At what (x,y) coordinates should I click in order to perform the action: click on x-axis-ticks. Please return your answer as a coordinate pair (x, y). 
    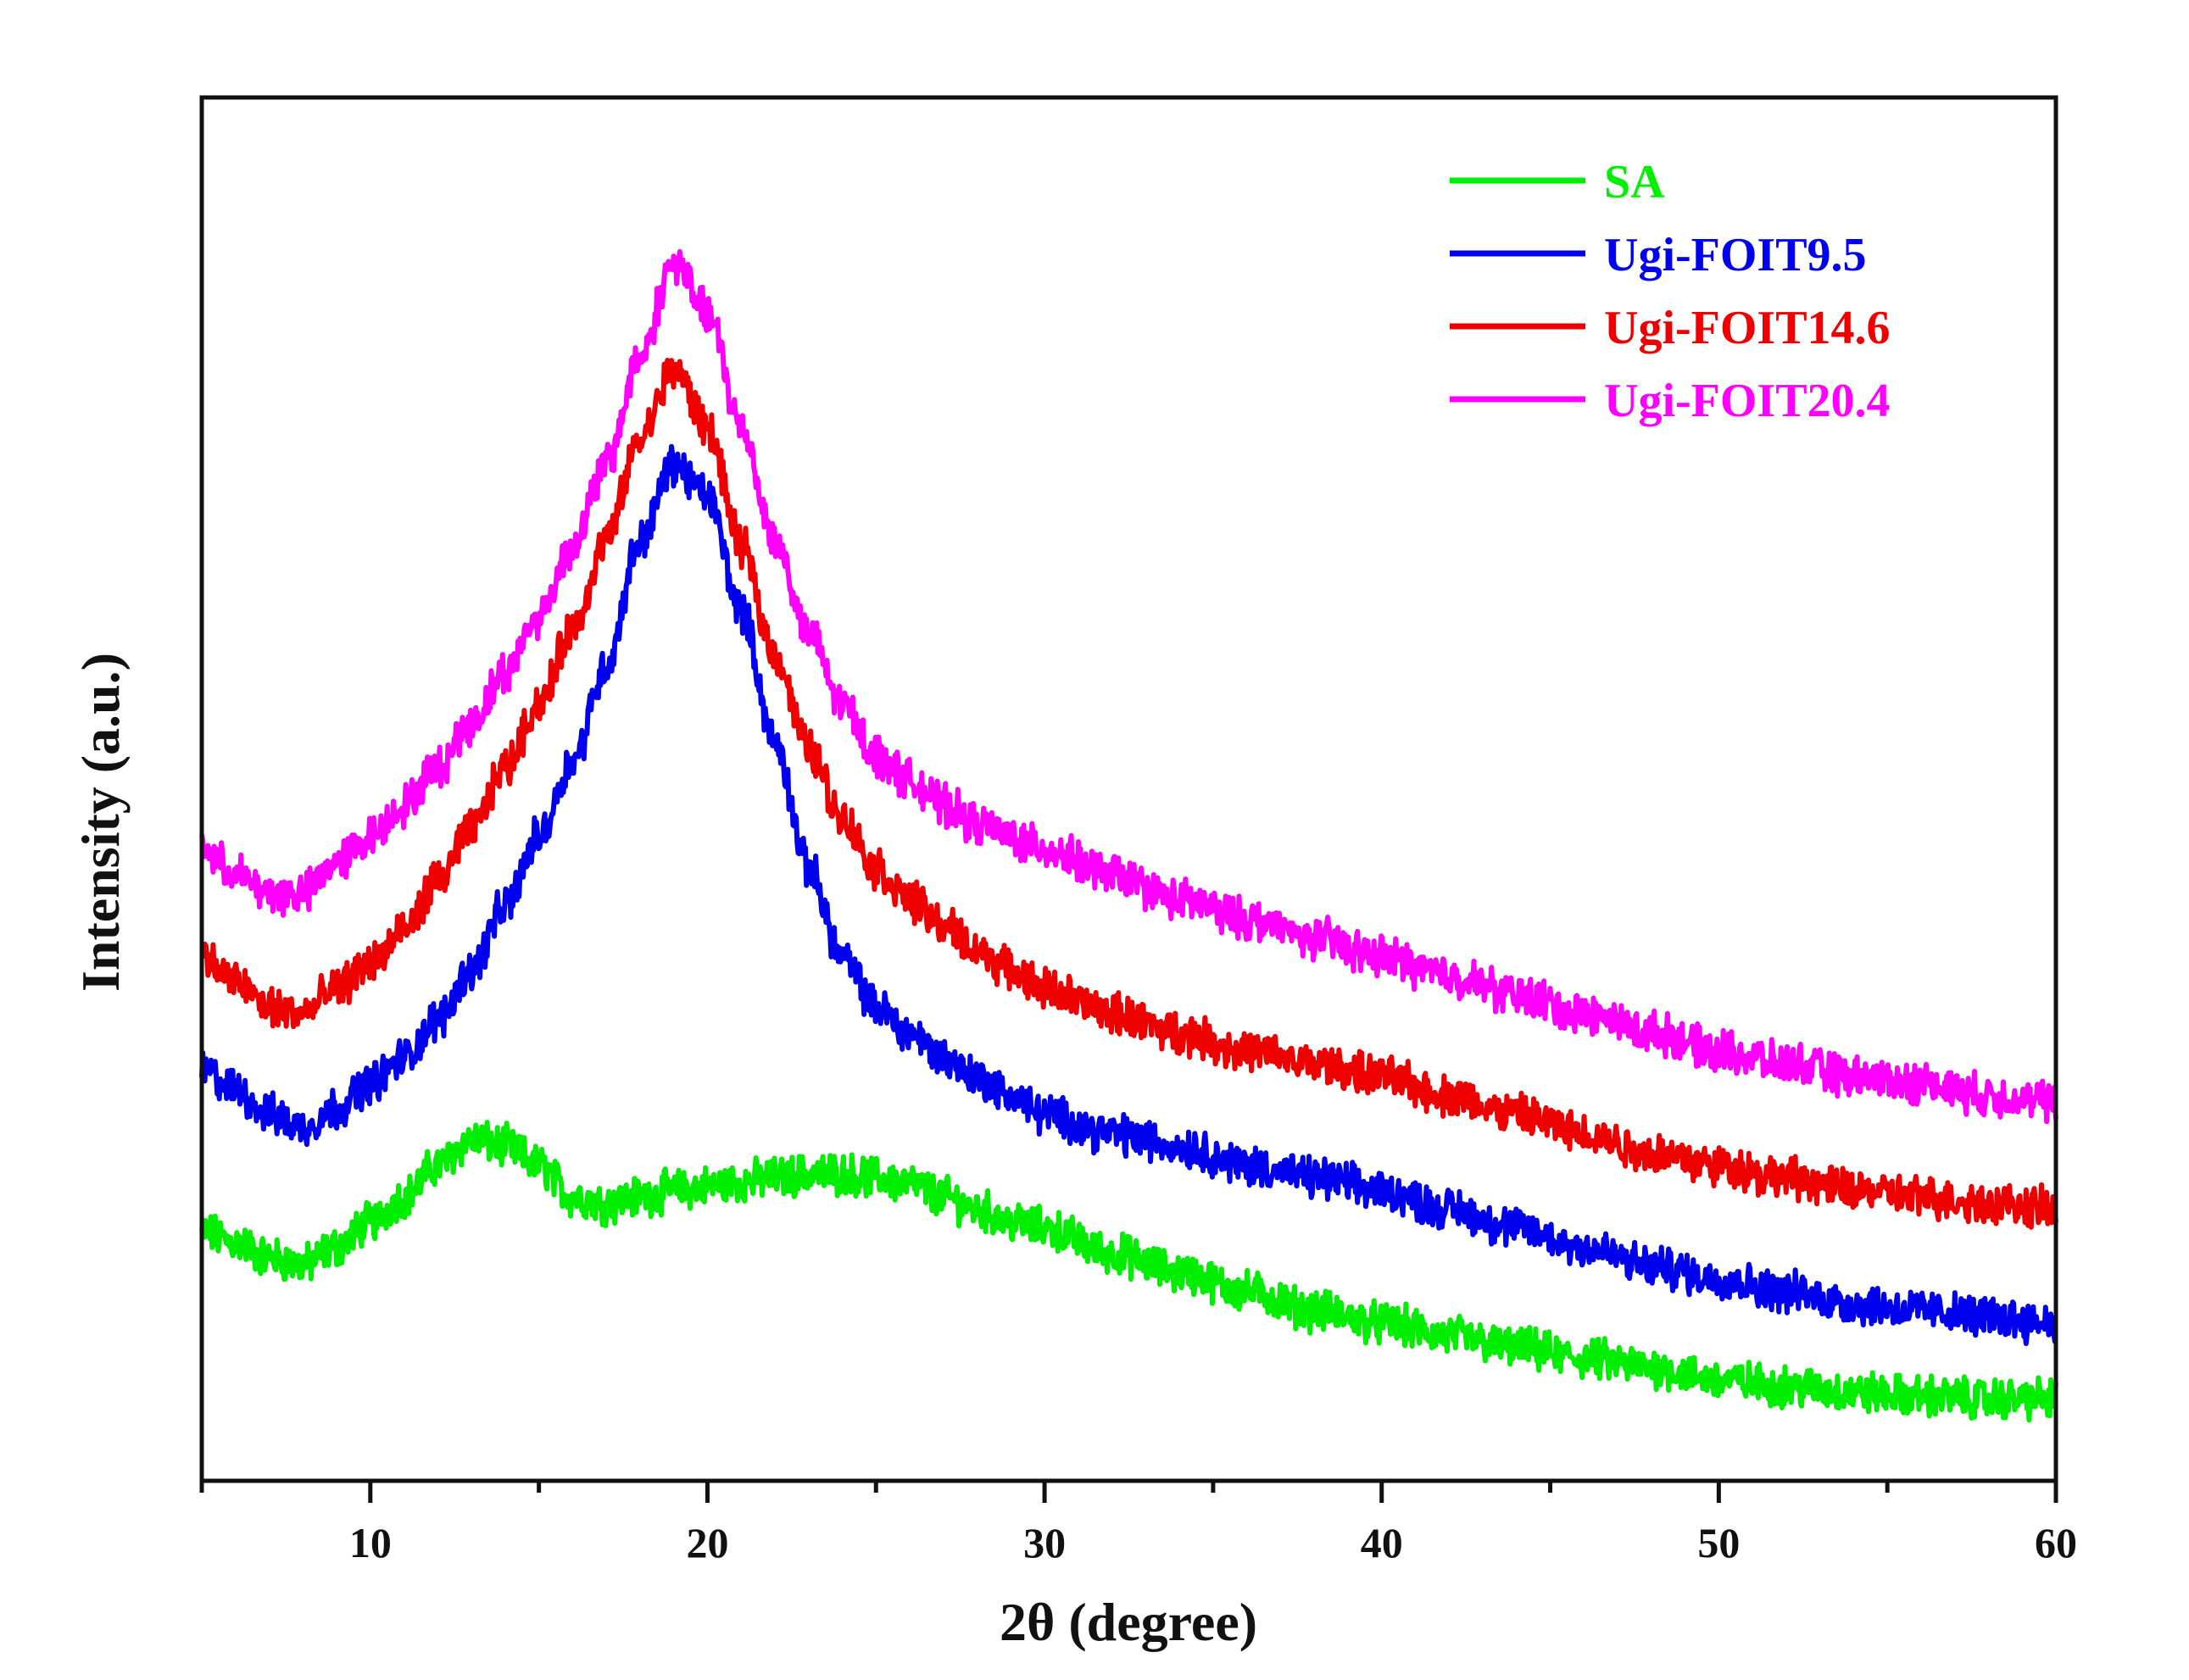
    Looking at the image, I should click on (1128, 1492).